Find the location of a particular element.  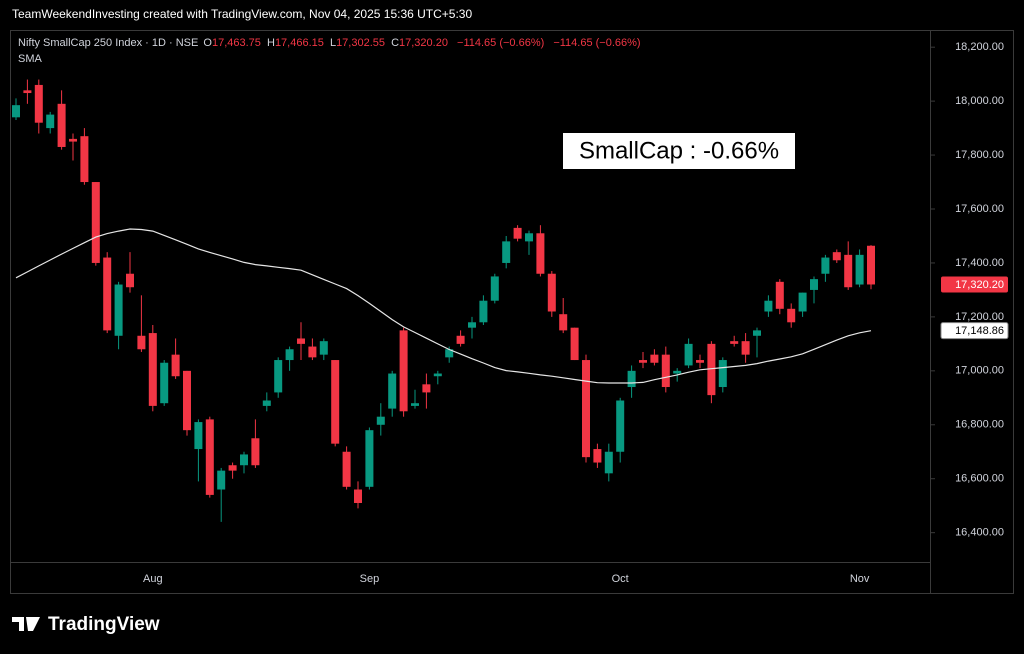

y-tick-label: 18,200.00 is located at coordinates (979, 47).